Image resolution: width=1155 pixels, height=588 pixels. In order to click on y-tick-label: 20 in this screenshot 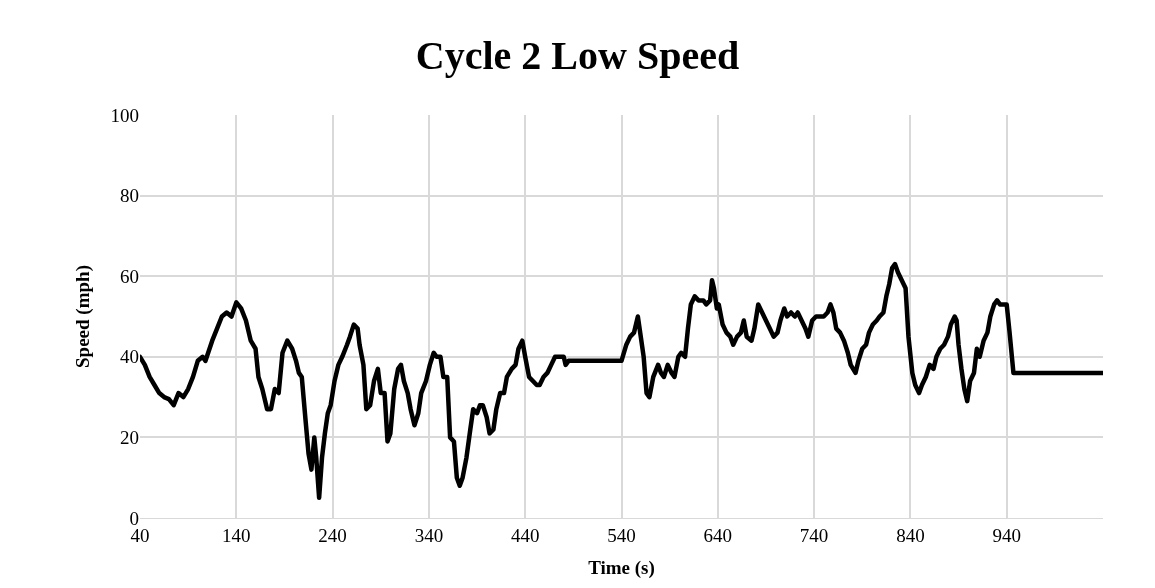, I will do `click(129, 438)`.